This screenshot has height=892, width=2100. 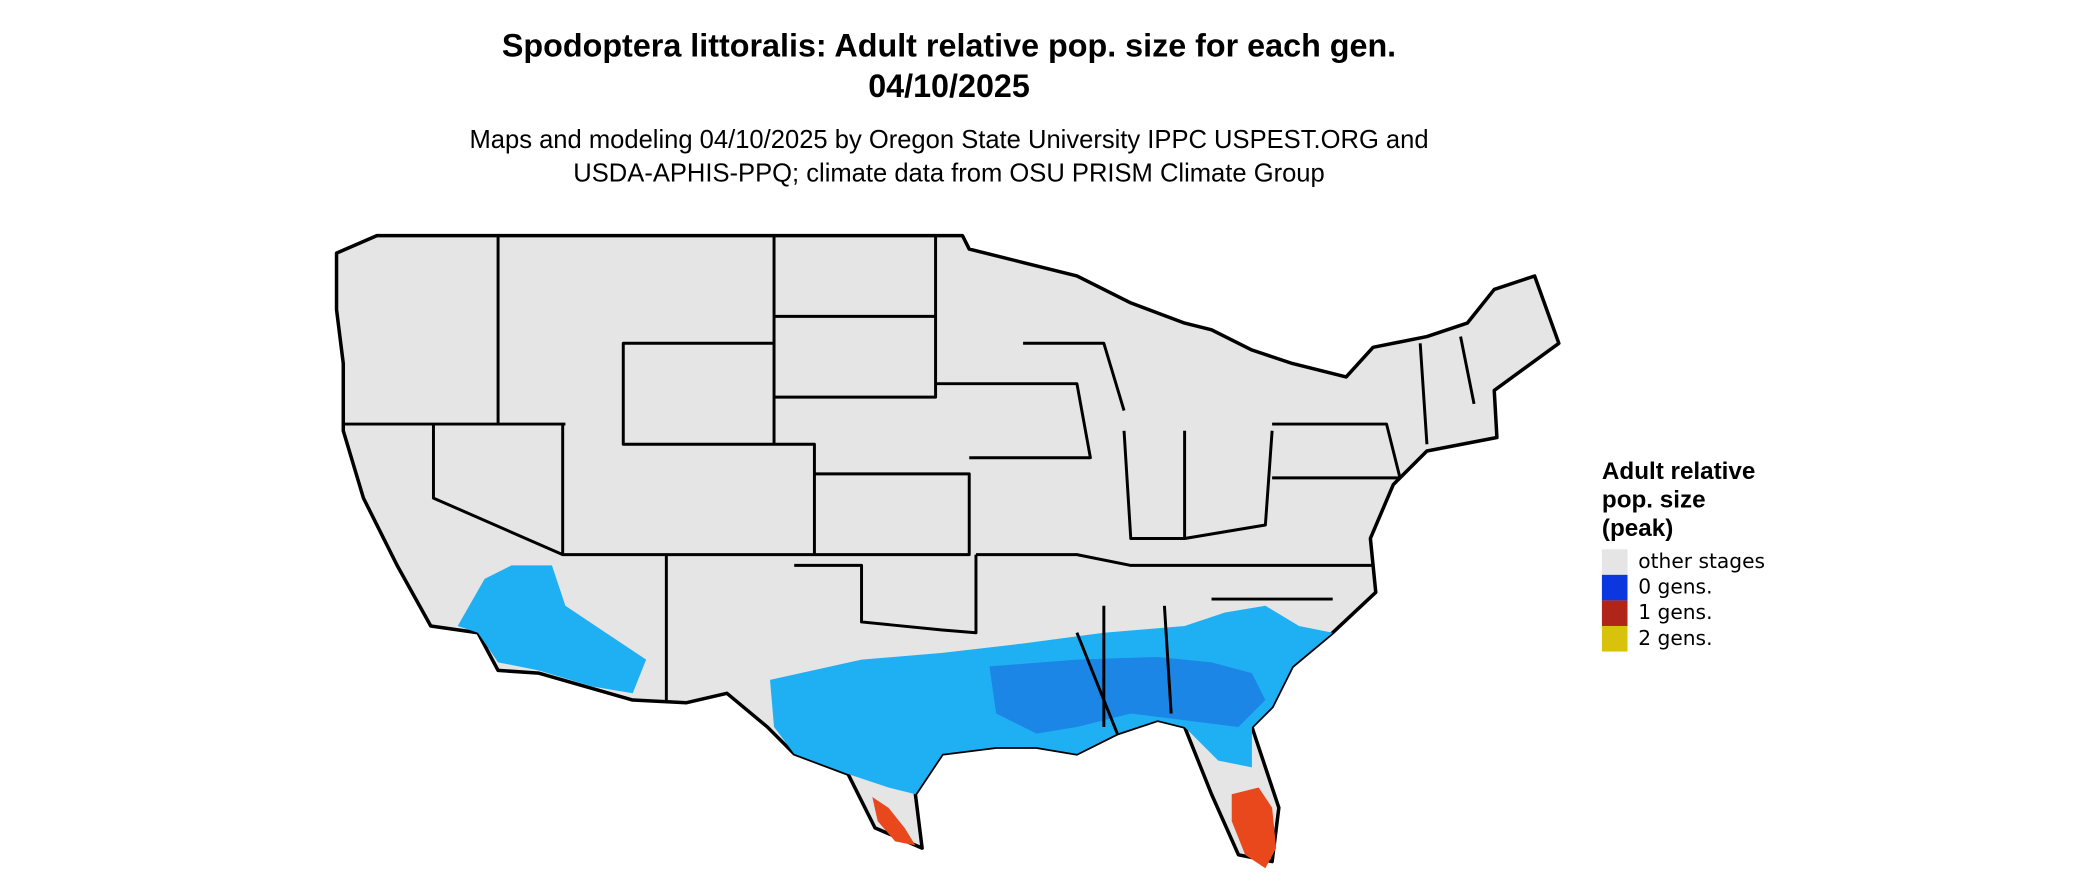 I want to click on legend-title-line: Adult relative, so click(x=1678, y=471).